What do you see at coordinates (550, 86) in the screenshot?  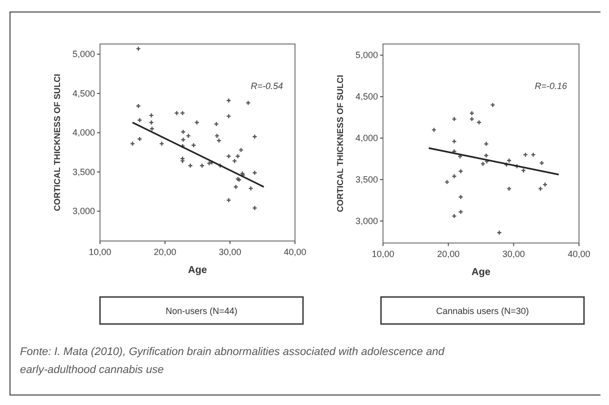 I see `annotation: R=-0.16` at bounding box center [550, 86].